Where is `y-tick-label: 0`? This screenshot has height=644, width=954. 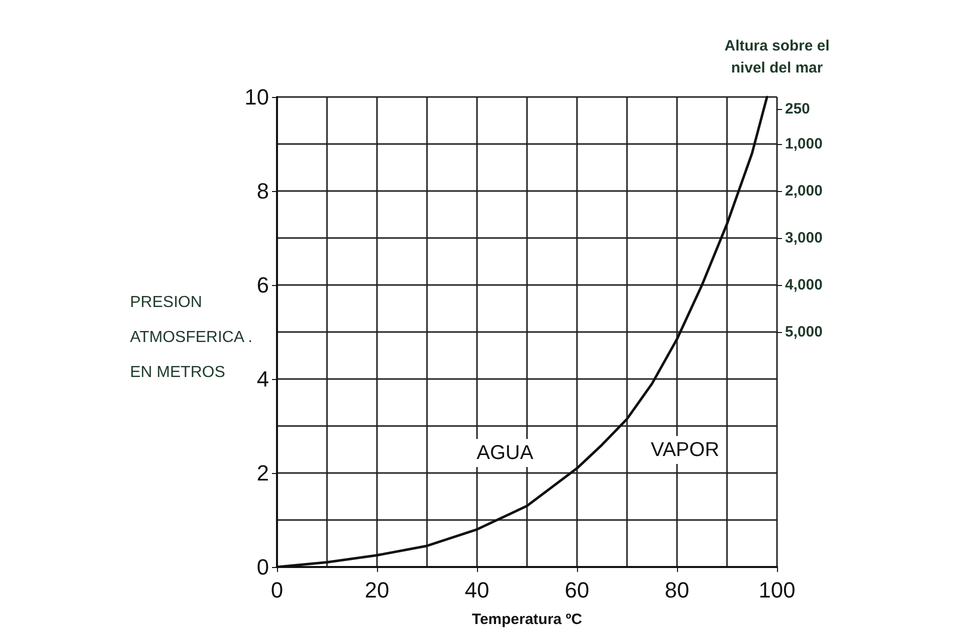 y-tick-label: 0 is located at coordinates (262, 567).